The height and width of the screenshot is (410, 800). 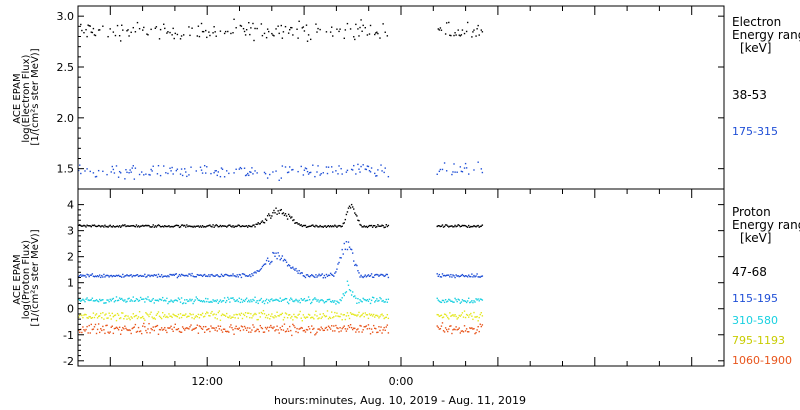 What do you see at coordinates (755, 48) in the screenshot?
I see `electron-legend-title-3: [keV]` at bounding box center [755, 48].